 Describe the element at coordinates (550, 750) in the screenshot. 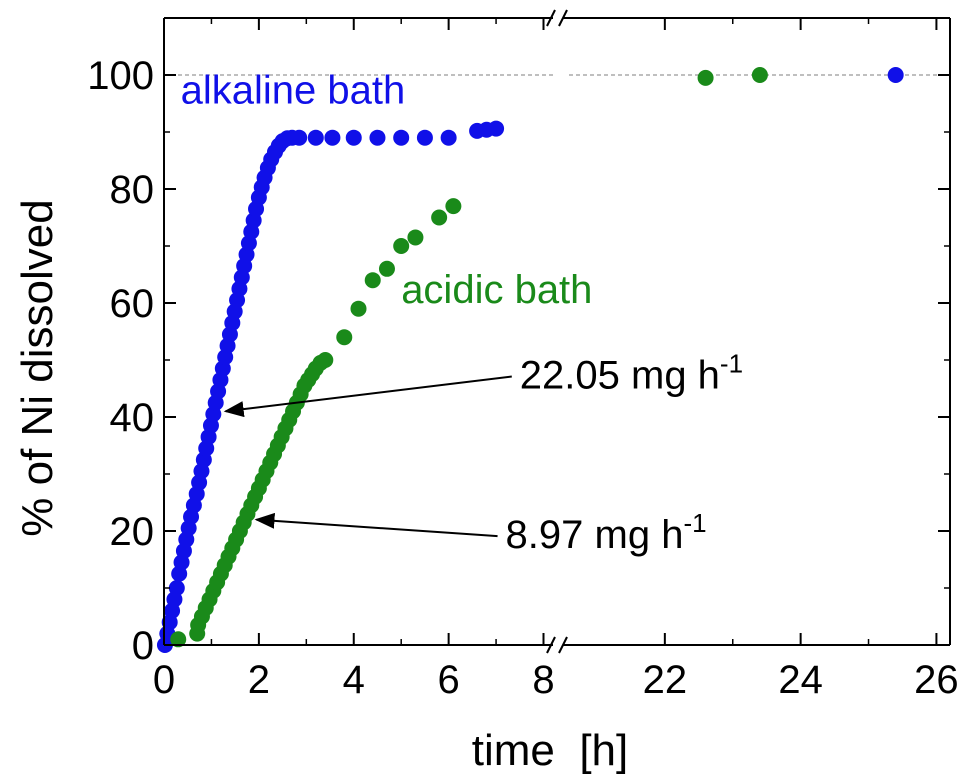

I see `x-axis-label: time [h]` at that location.